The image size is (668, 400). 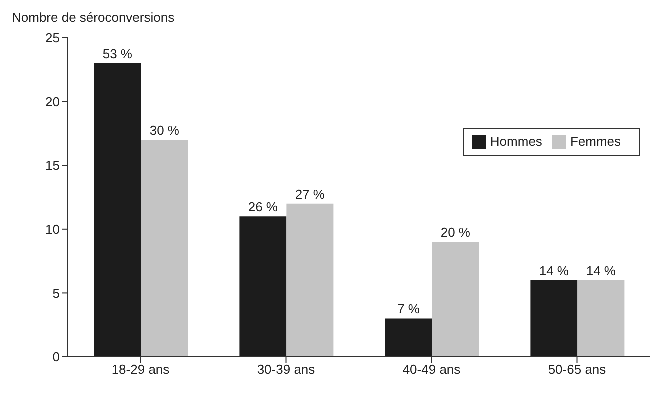 What do you see at coordinates (165, 130) in the screenshot?
I see `annotation: 30 %` at bounding box center [165, 130].